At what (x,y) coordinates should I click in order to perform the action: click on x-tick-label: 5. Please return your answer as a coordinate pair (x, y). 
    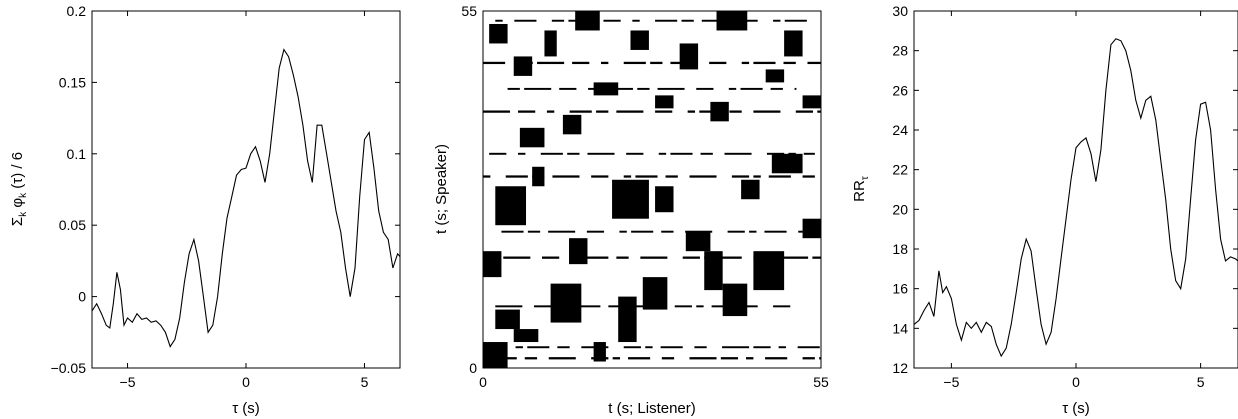
    Looking at the image, I should click on (1201, 382).